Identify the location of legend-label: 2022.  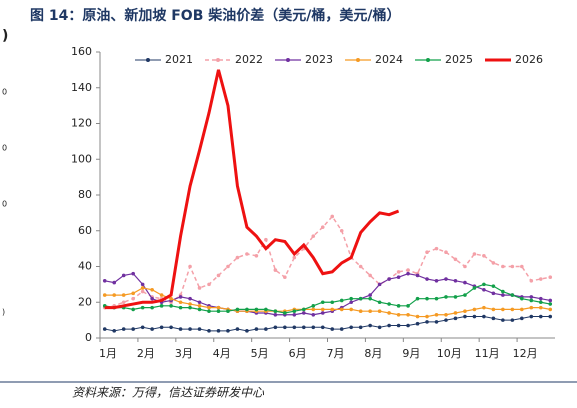
(249, 59).